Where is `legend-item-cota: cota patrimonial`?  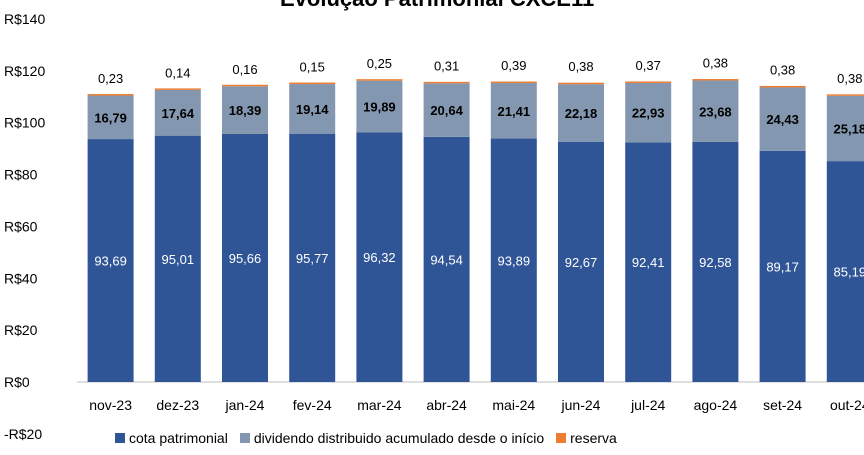 legend-item-cota: cota patrimonial is located at coordinates (171, 438).